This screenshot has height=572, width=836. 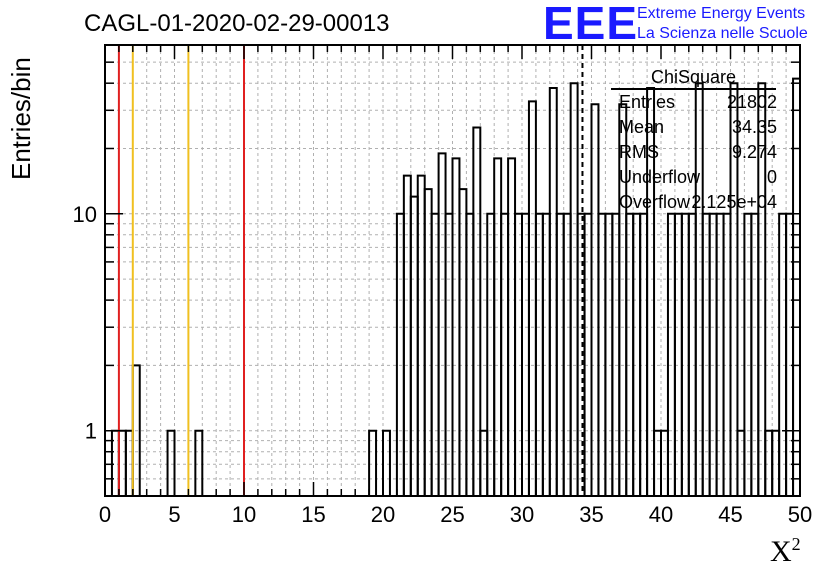 I want to click on x-tick-label: 0, so click(x=105, y=514).